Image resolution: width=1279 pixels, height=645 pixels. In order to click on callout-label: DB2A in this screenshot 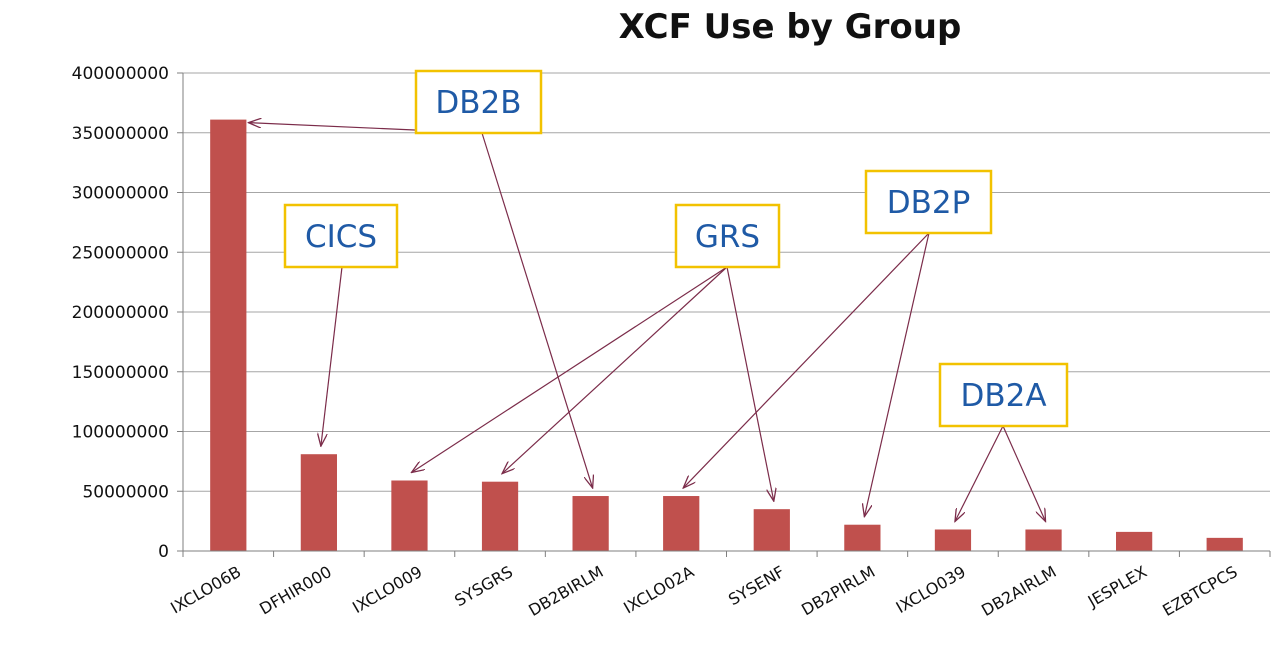, I will do `click(1003, 396)`.